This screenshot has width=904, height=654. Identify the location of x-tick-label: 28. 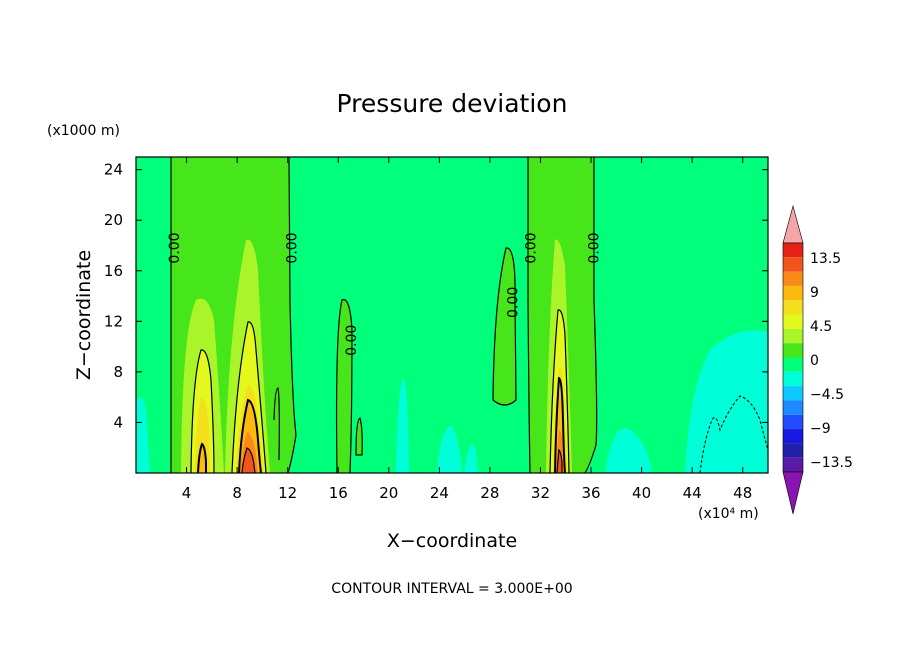
(489, 493).